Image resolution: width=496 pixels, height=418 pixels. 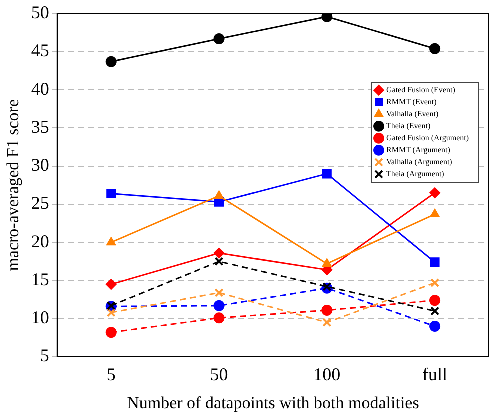 What do you see at coordinates (435, 374) in the screenshot?
I see `x-tick-label: full` at bounding box center [435, 374].